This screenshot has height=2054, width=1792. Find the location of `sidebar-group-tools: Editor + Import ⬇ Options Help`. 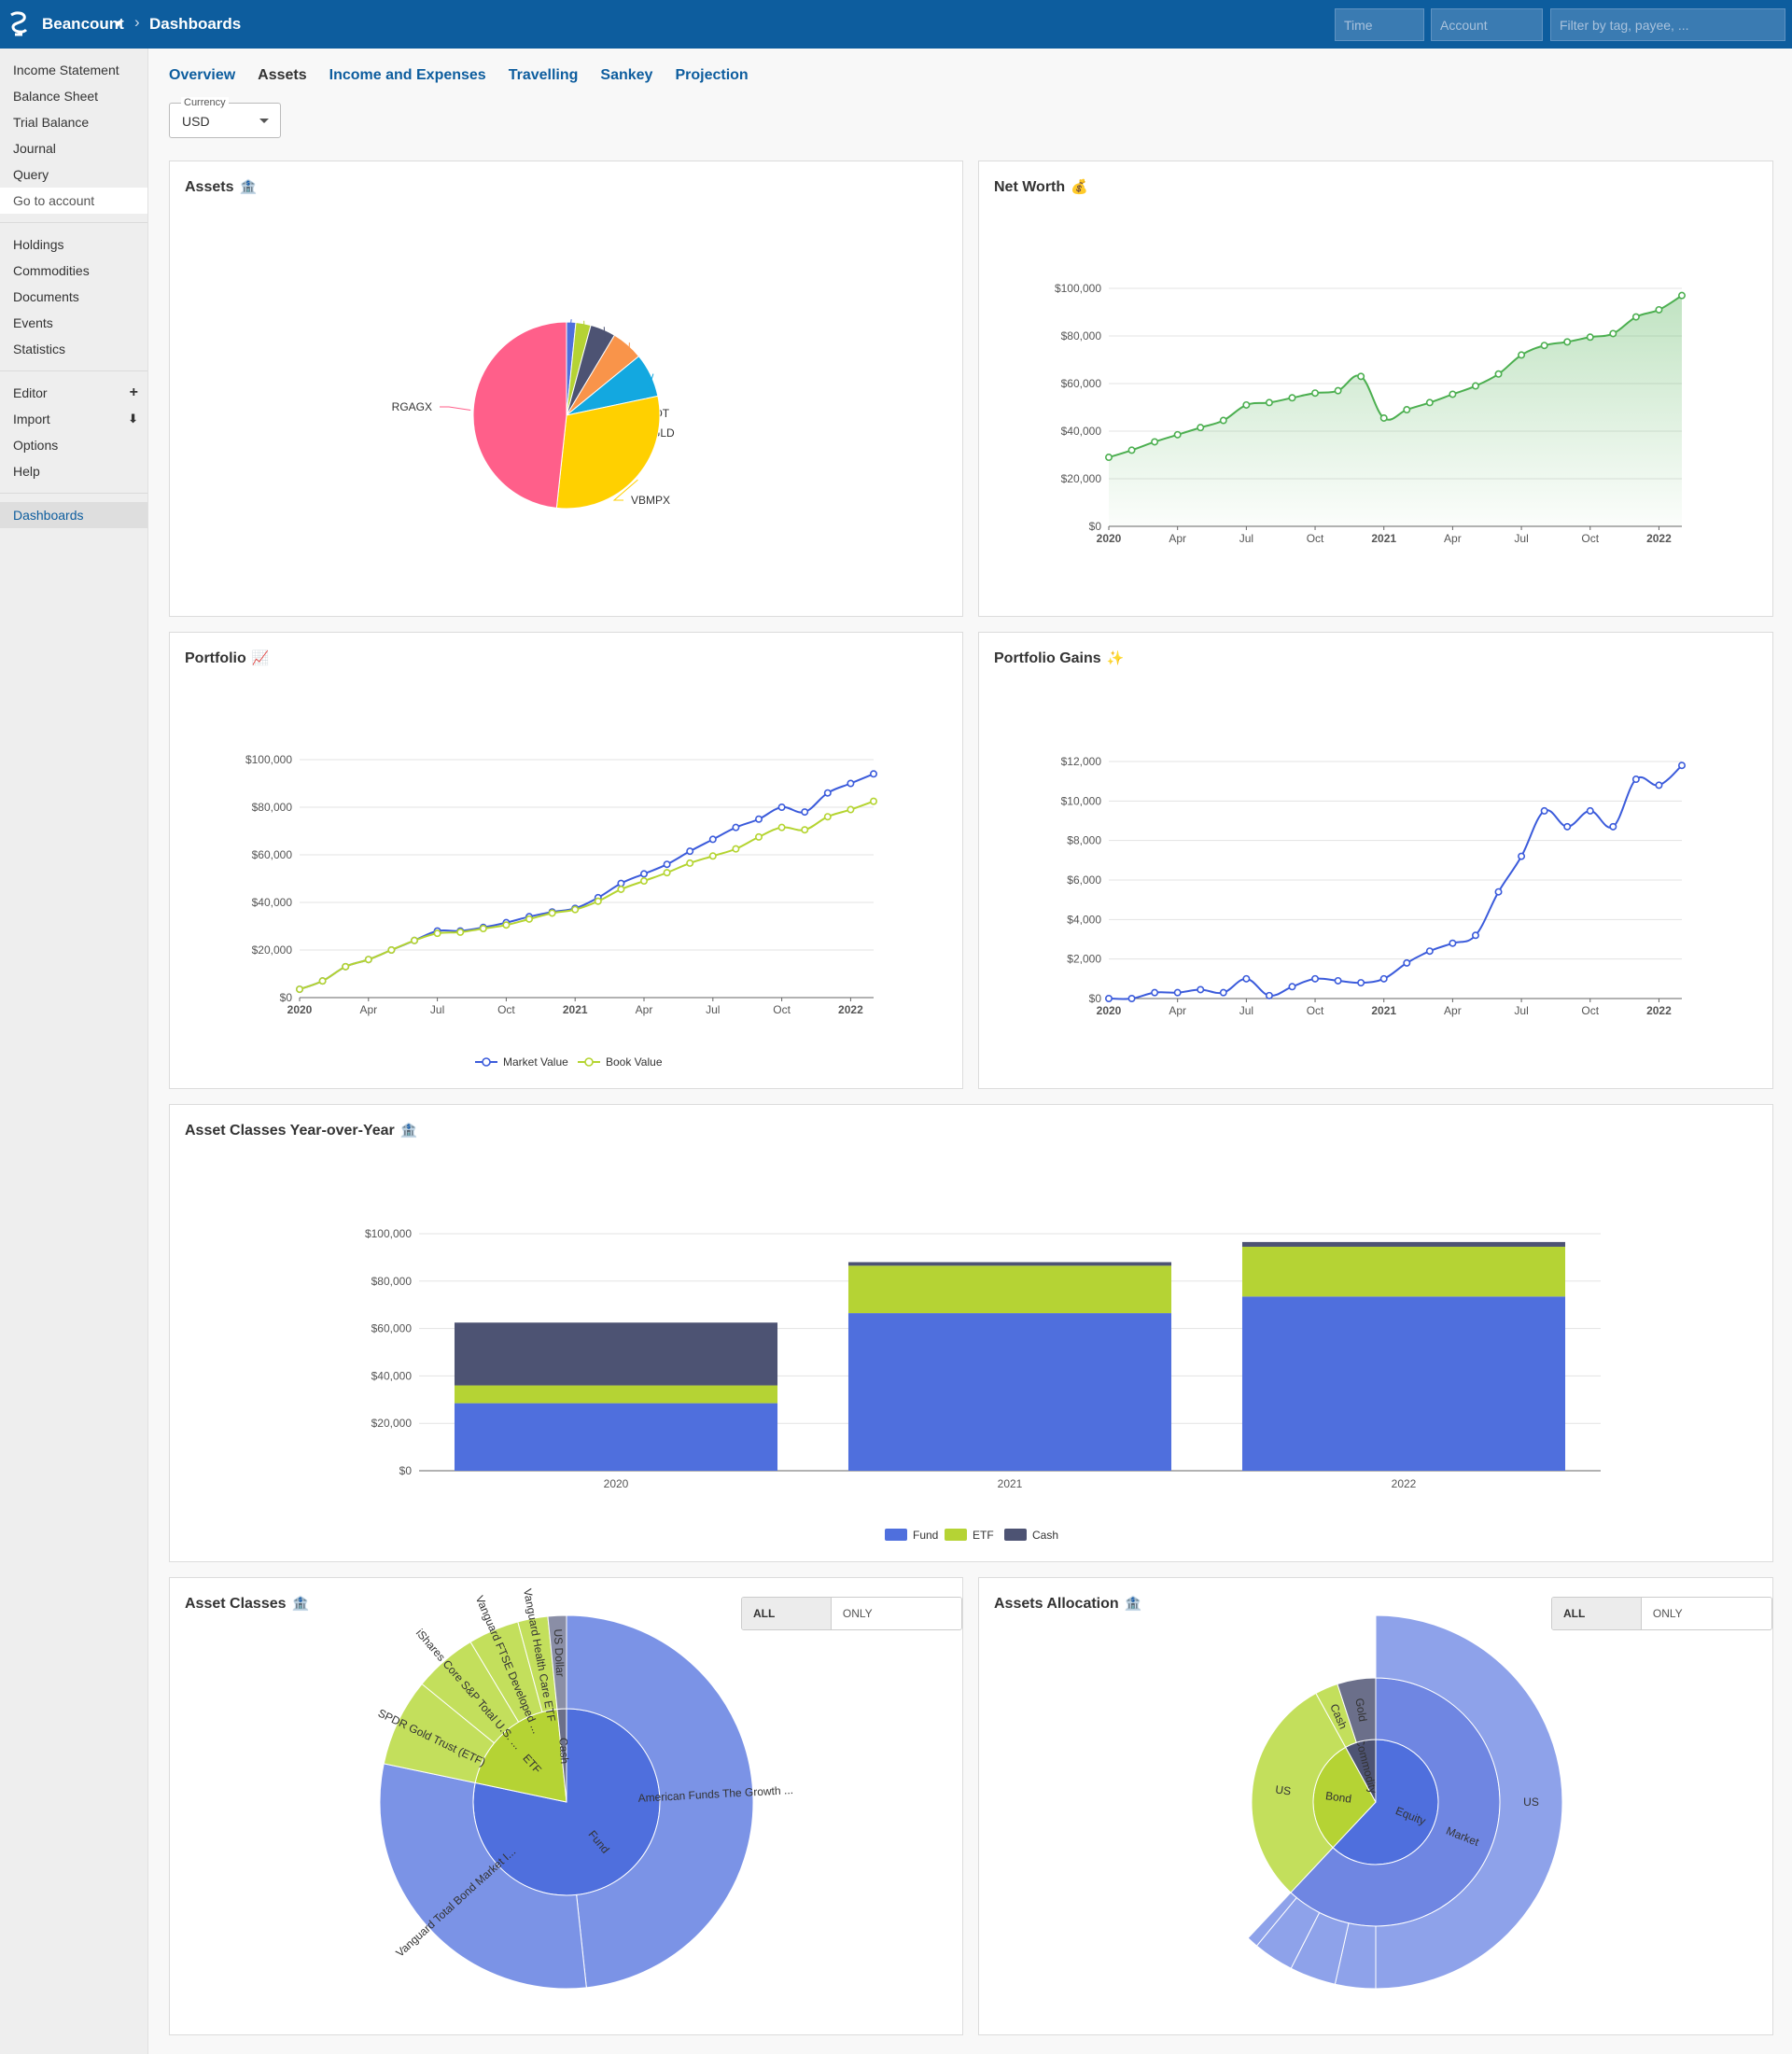

sidebar-group-tools: Editor + Import ⬇ Options Help is located at coordinates (73, 432).